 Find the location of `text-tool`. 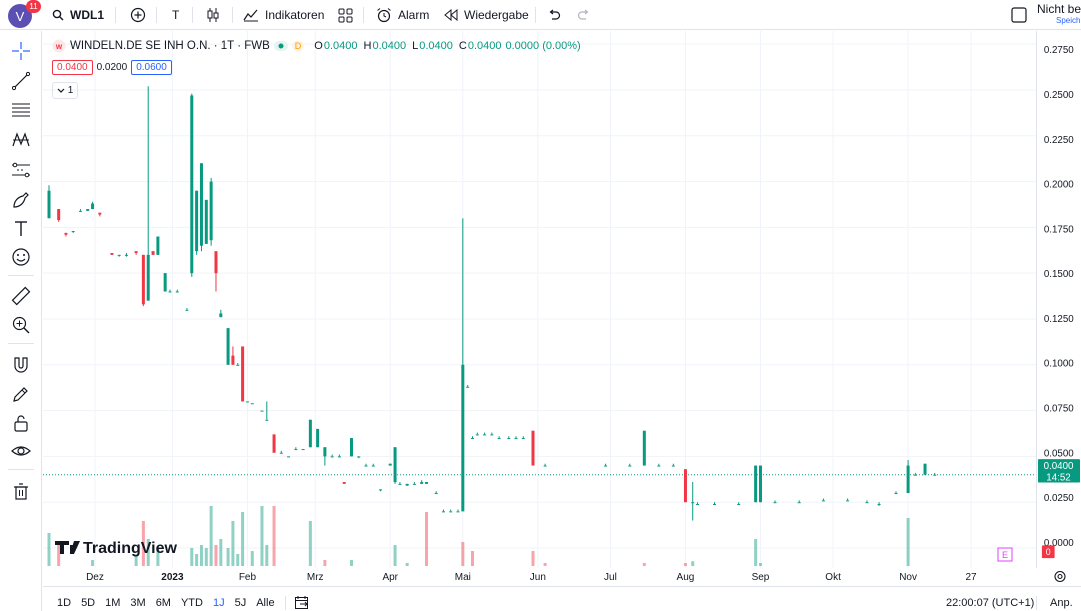

text-tool is located at coordinates (21, 229).